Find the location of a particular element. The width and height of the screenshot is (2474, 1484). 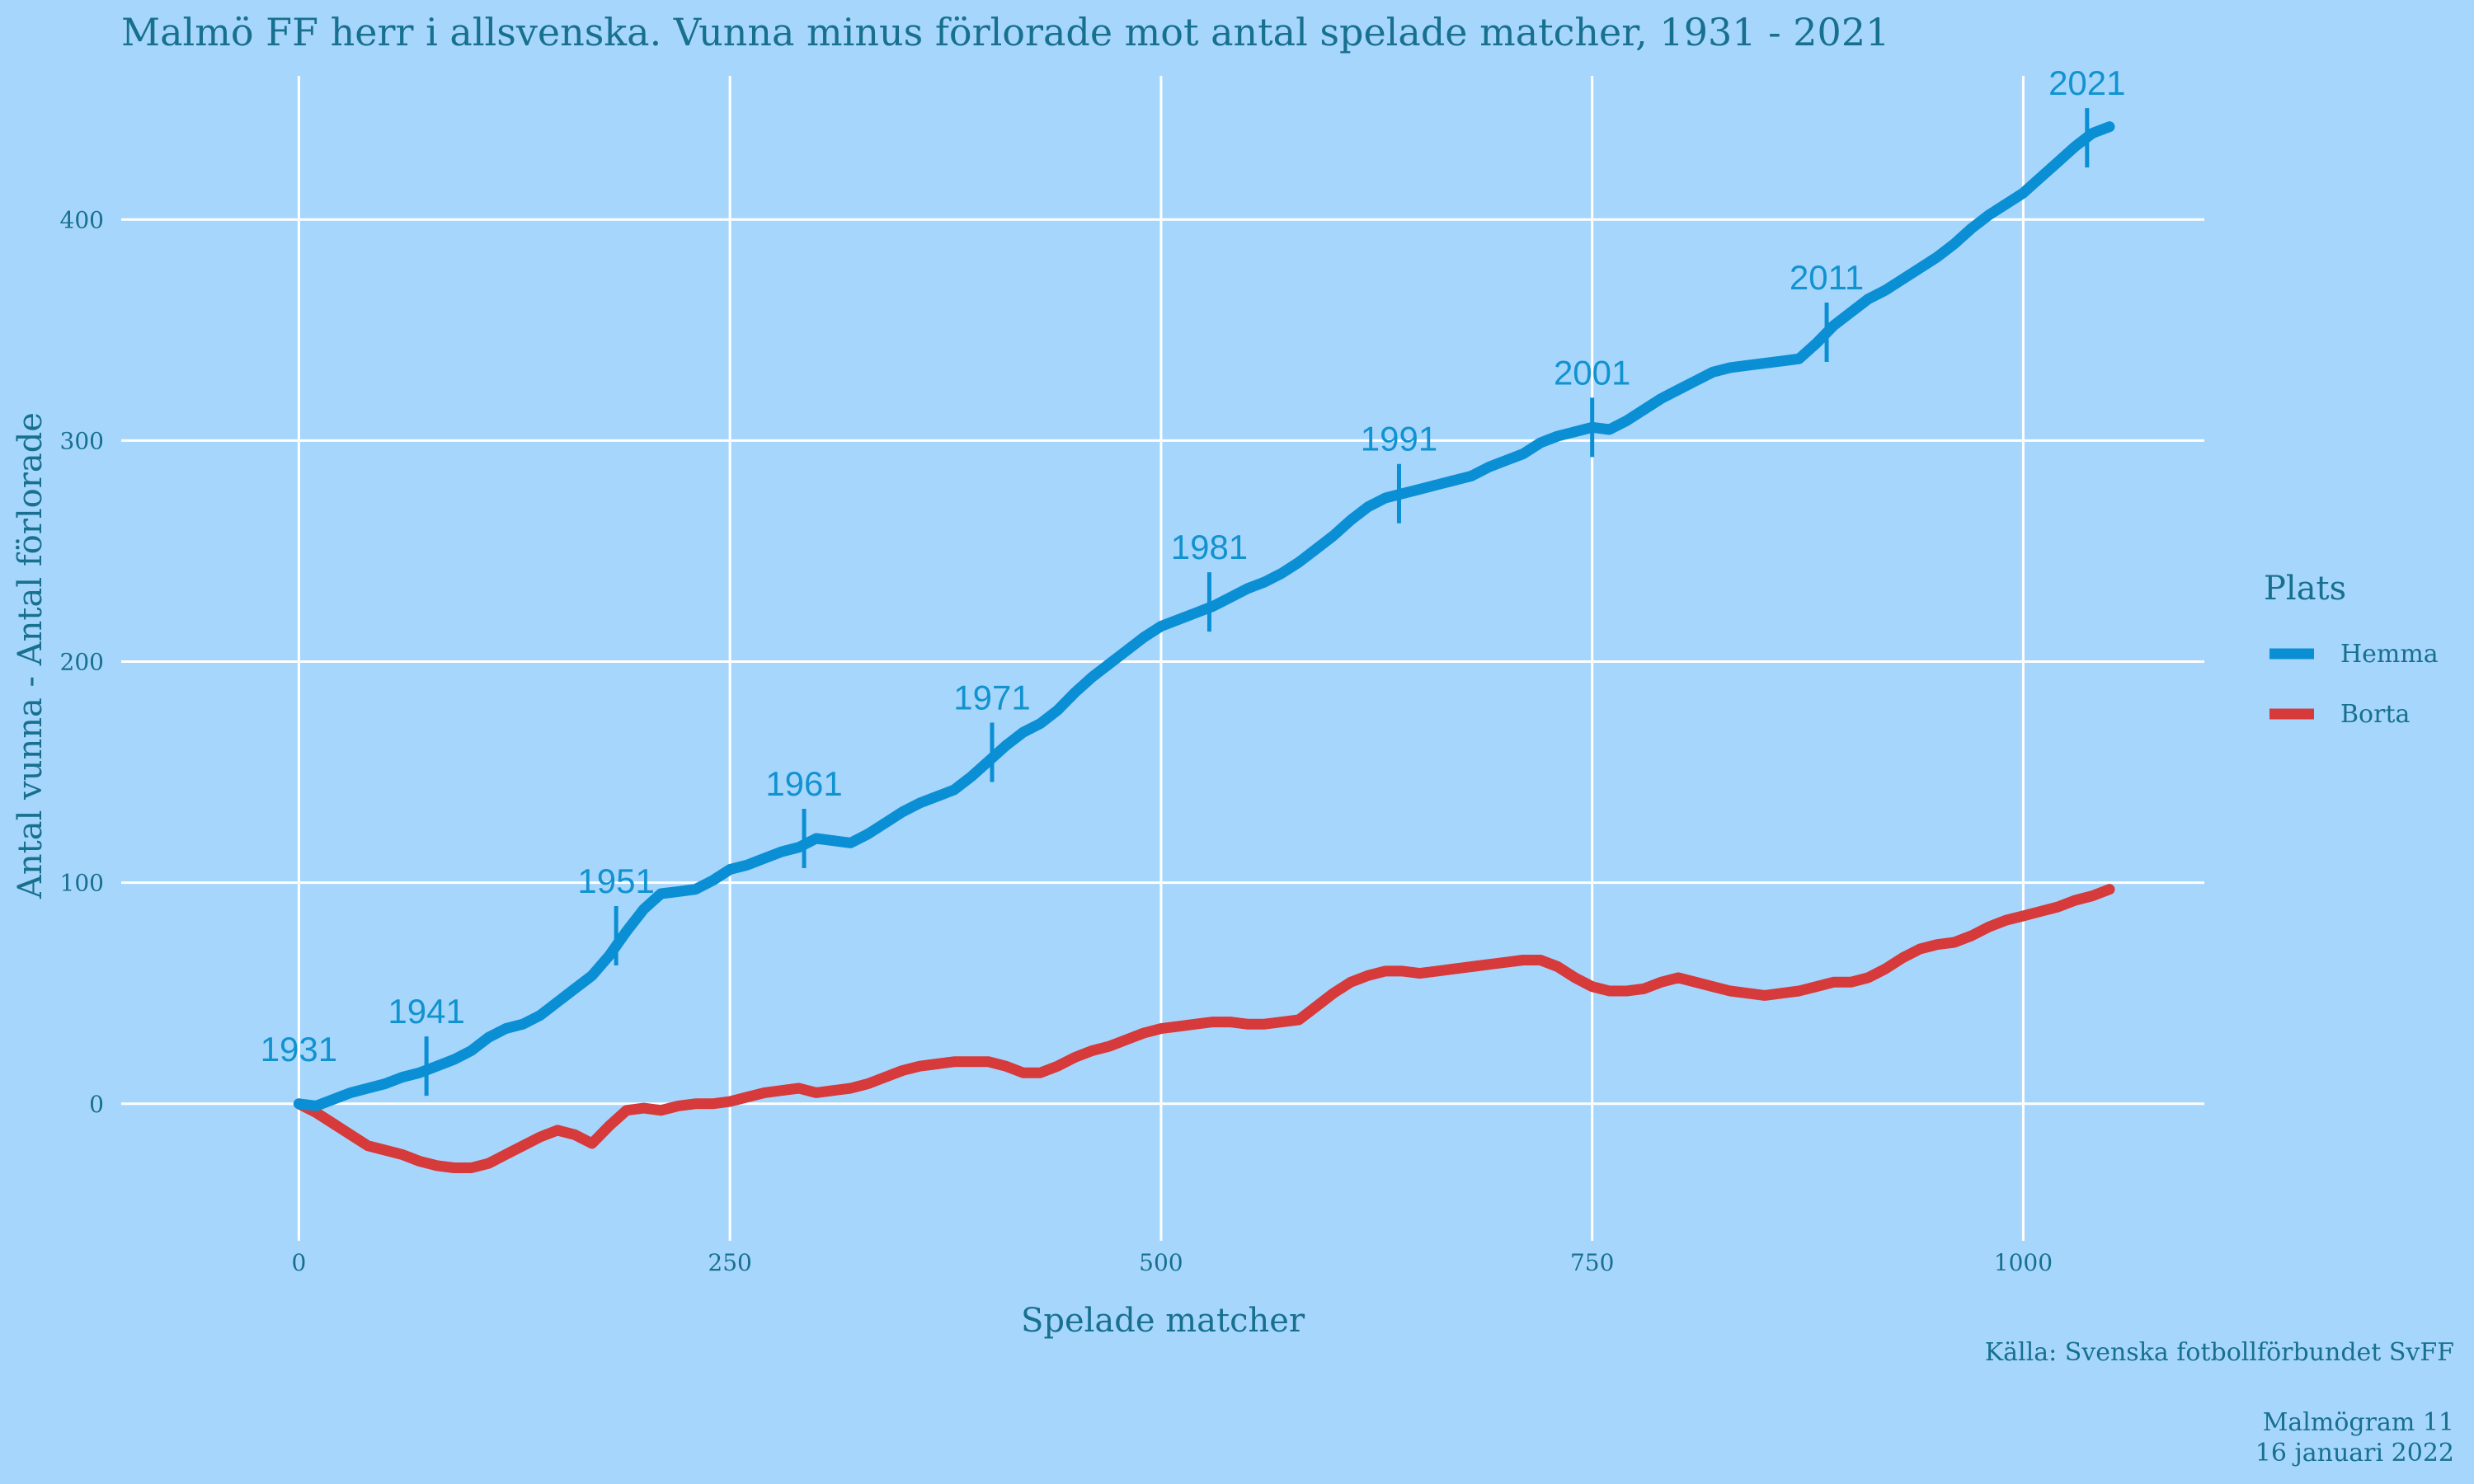

x-tick-label: 500 is located at coordinates (1161, 1262).